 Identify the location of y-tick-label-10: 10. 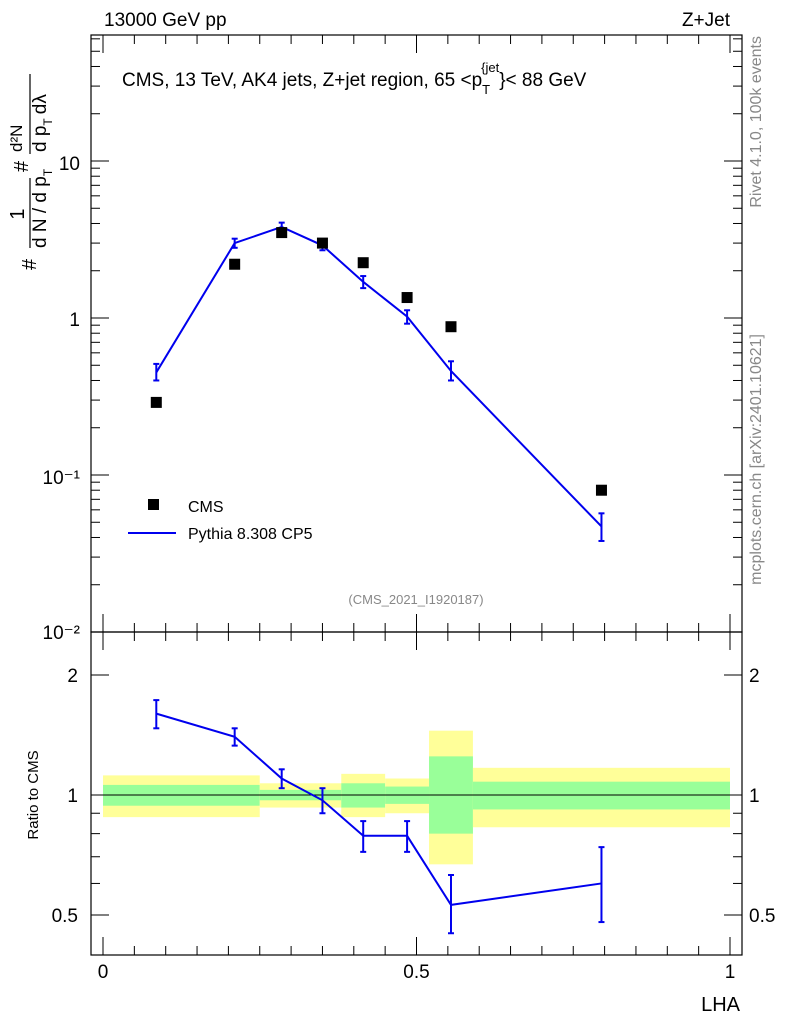
(69, 164).